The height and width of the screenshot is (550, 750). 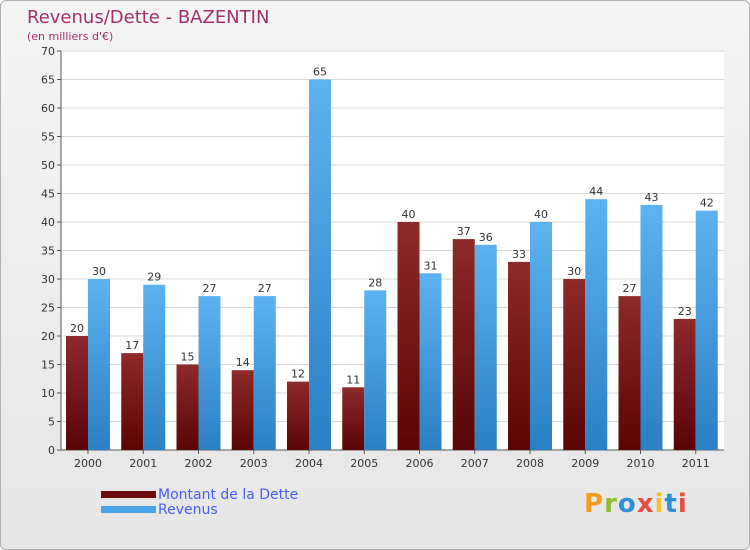 I want to click on y-tick-label: 20, so click(x=48, y=336).